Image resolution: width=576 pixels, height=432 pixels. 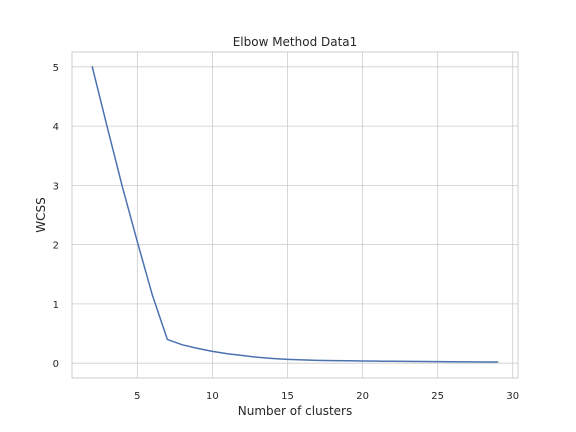 I want to click on x-axis-label: Number of clusters, so click(x=295, y=411).